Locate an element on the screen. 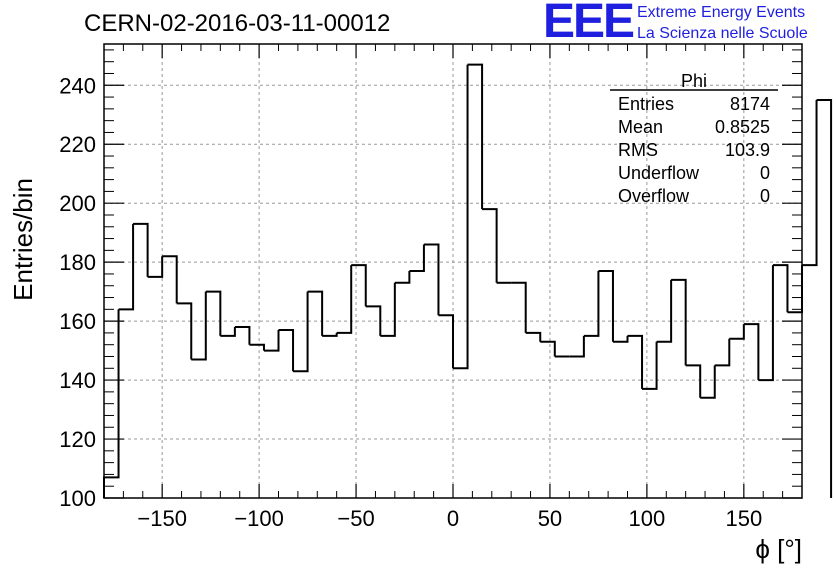 The height and width of the screenshot is (572, 836). y-tick-label: 140 is located at coordinates (77, 380).